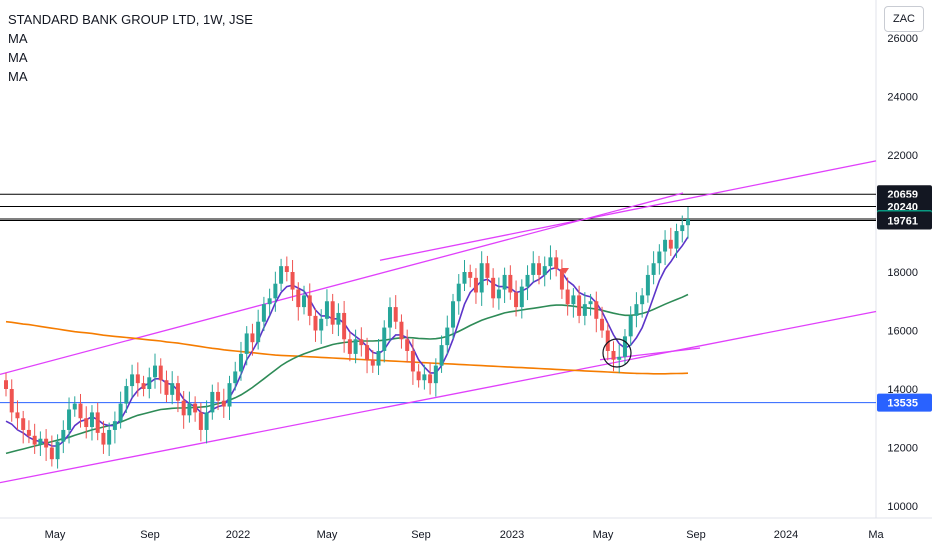  Describe the element at coordinates (238, 535) in the screenshot. I see `x-tick-label: 2022` at that location.